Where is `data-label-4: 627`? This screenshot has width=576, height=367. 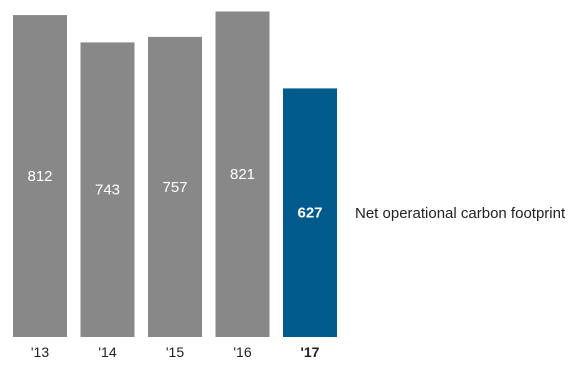 data-label-4: 627 is located at coordinates (309, 213).